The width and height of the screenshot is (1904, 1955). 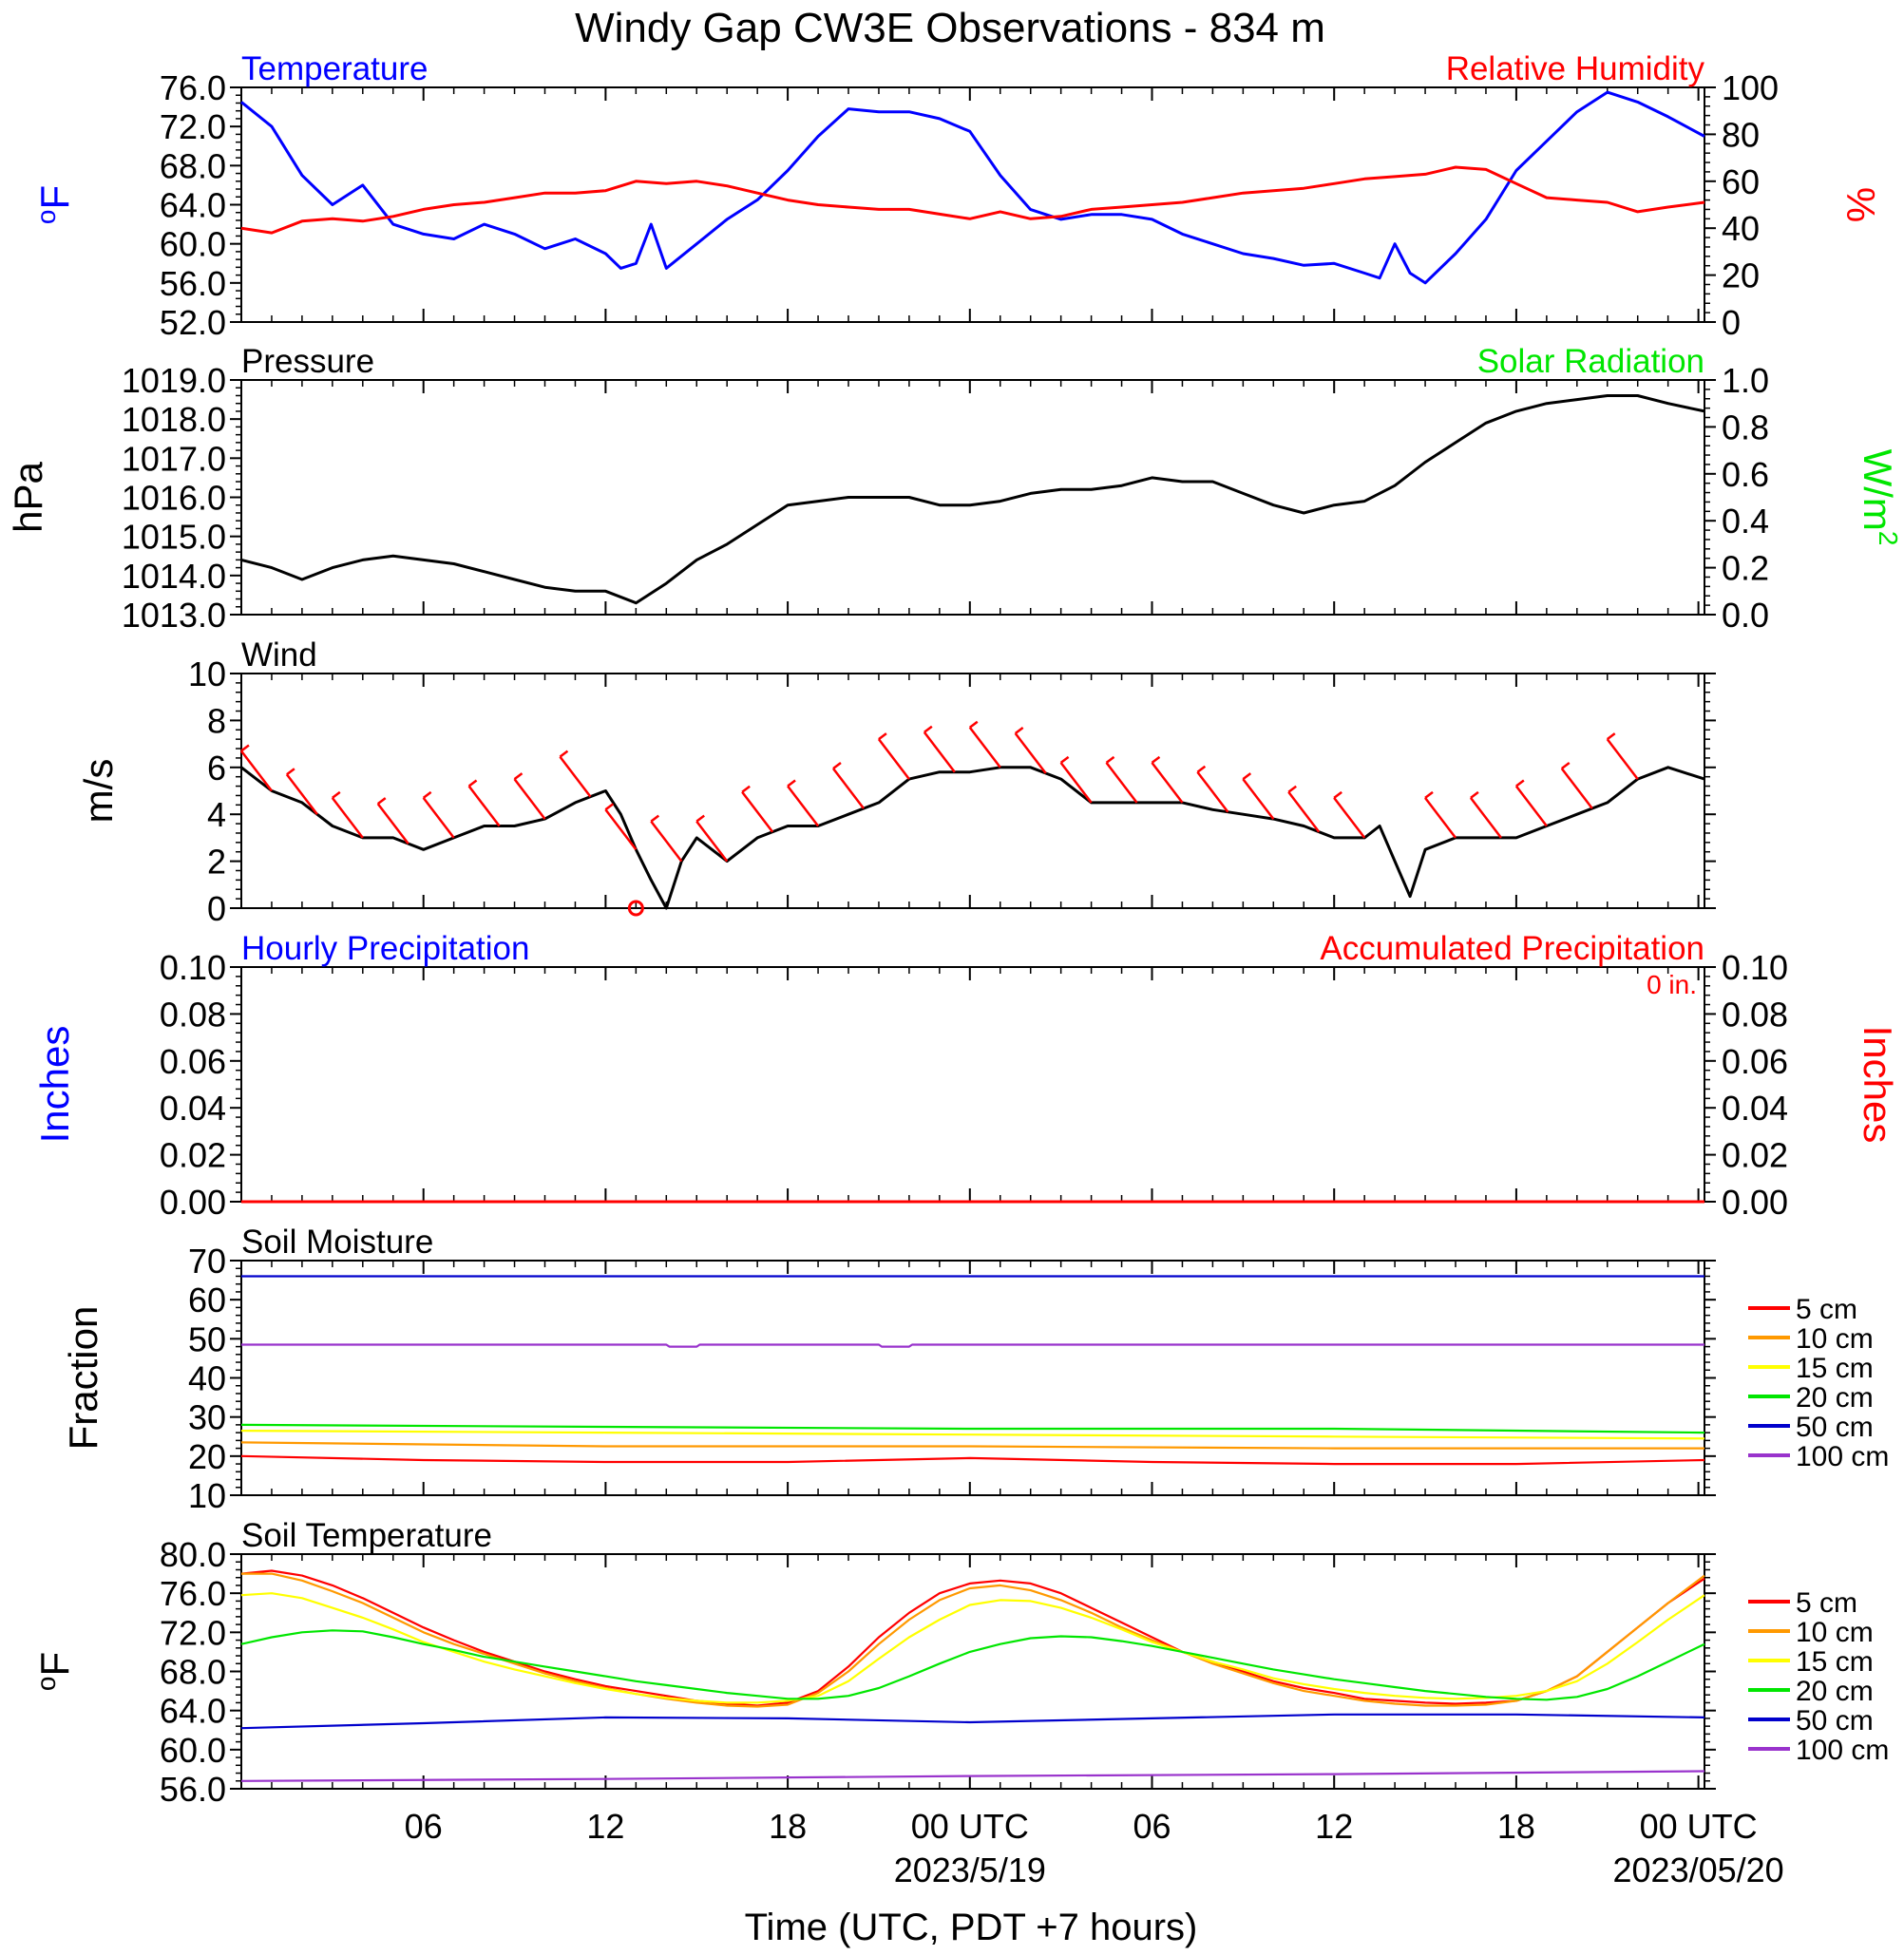 What do you see at coordinates (207, 1338) in the screenshot?
I see `y-tick-label-left: 50` at bounding box center [207, 1338].